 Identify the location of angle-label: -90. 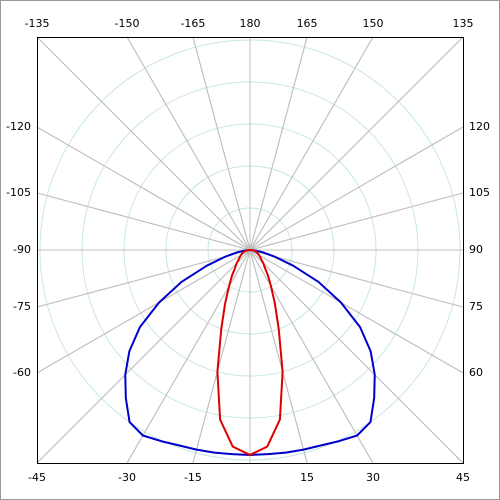
(22, 249).